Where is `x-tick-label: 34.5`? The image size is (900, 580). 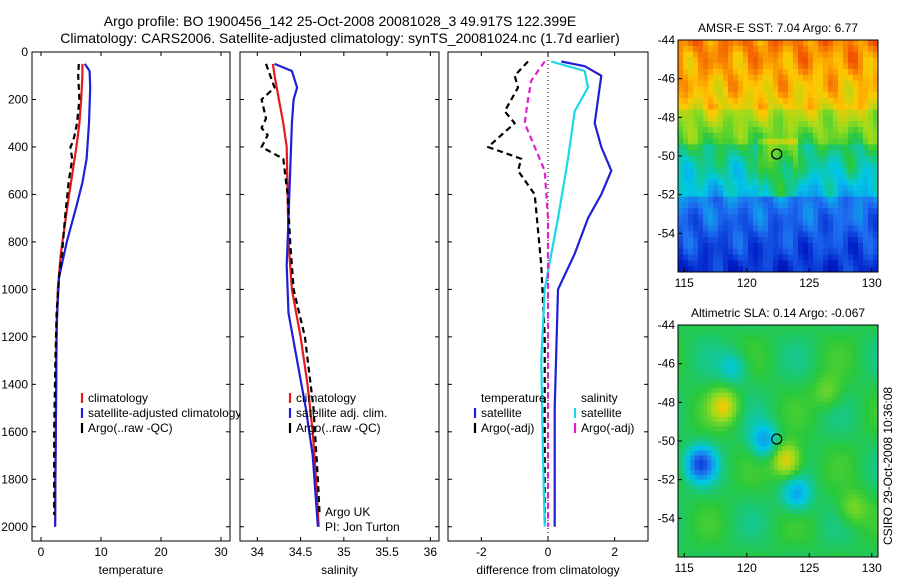
x-tick-label: 34.5 is located at coordinates (301, 552).